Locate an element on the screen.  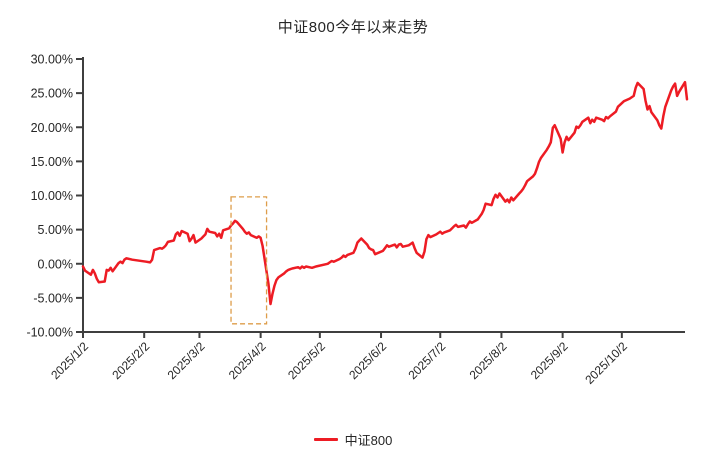
x-tick-label: 2025/8/2 is located at coordinates (488, 360).